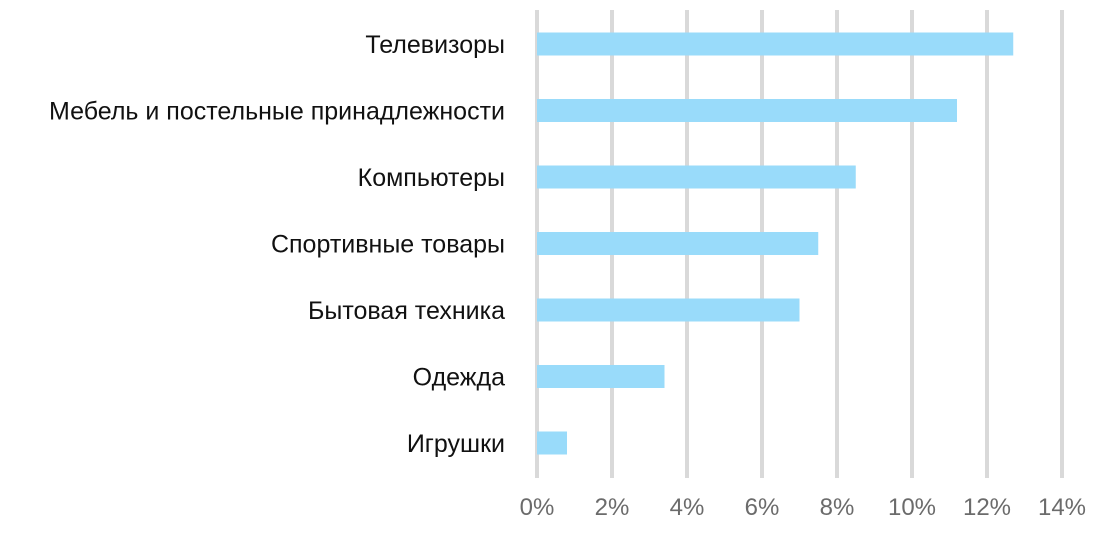 This screenshot has height=533, width=1097. Describe the element at coordinates (277, 112) in the screenshot. I see `category-label: Мебель и постельные принадлежности` at that location.